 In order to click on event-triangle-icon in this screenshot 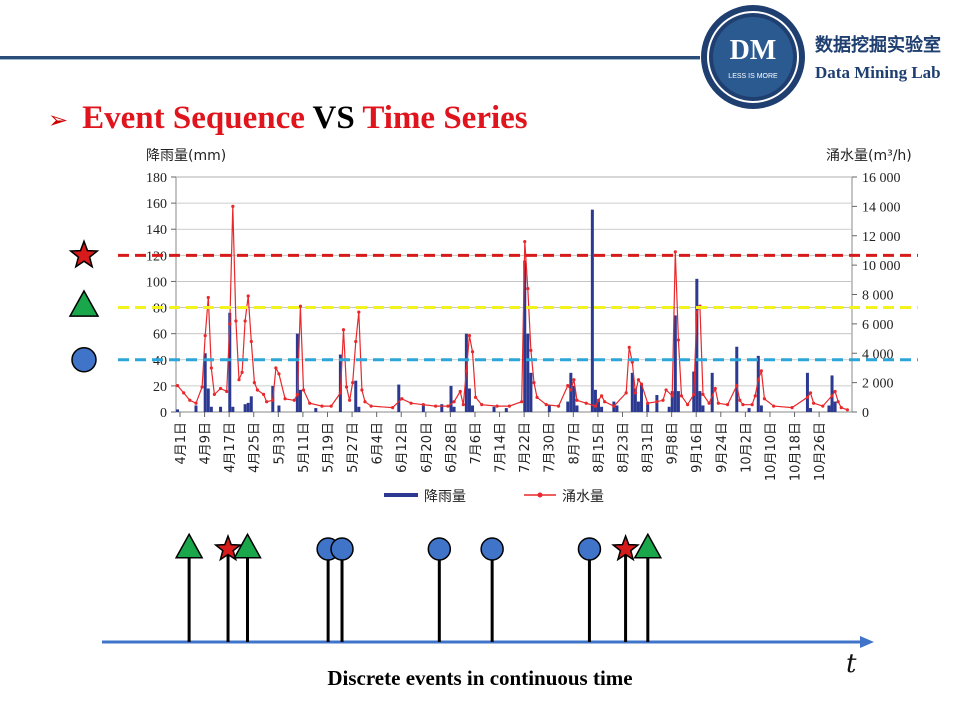, I will do `click(247, 545)`.